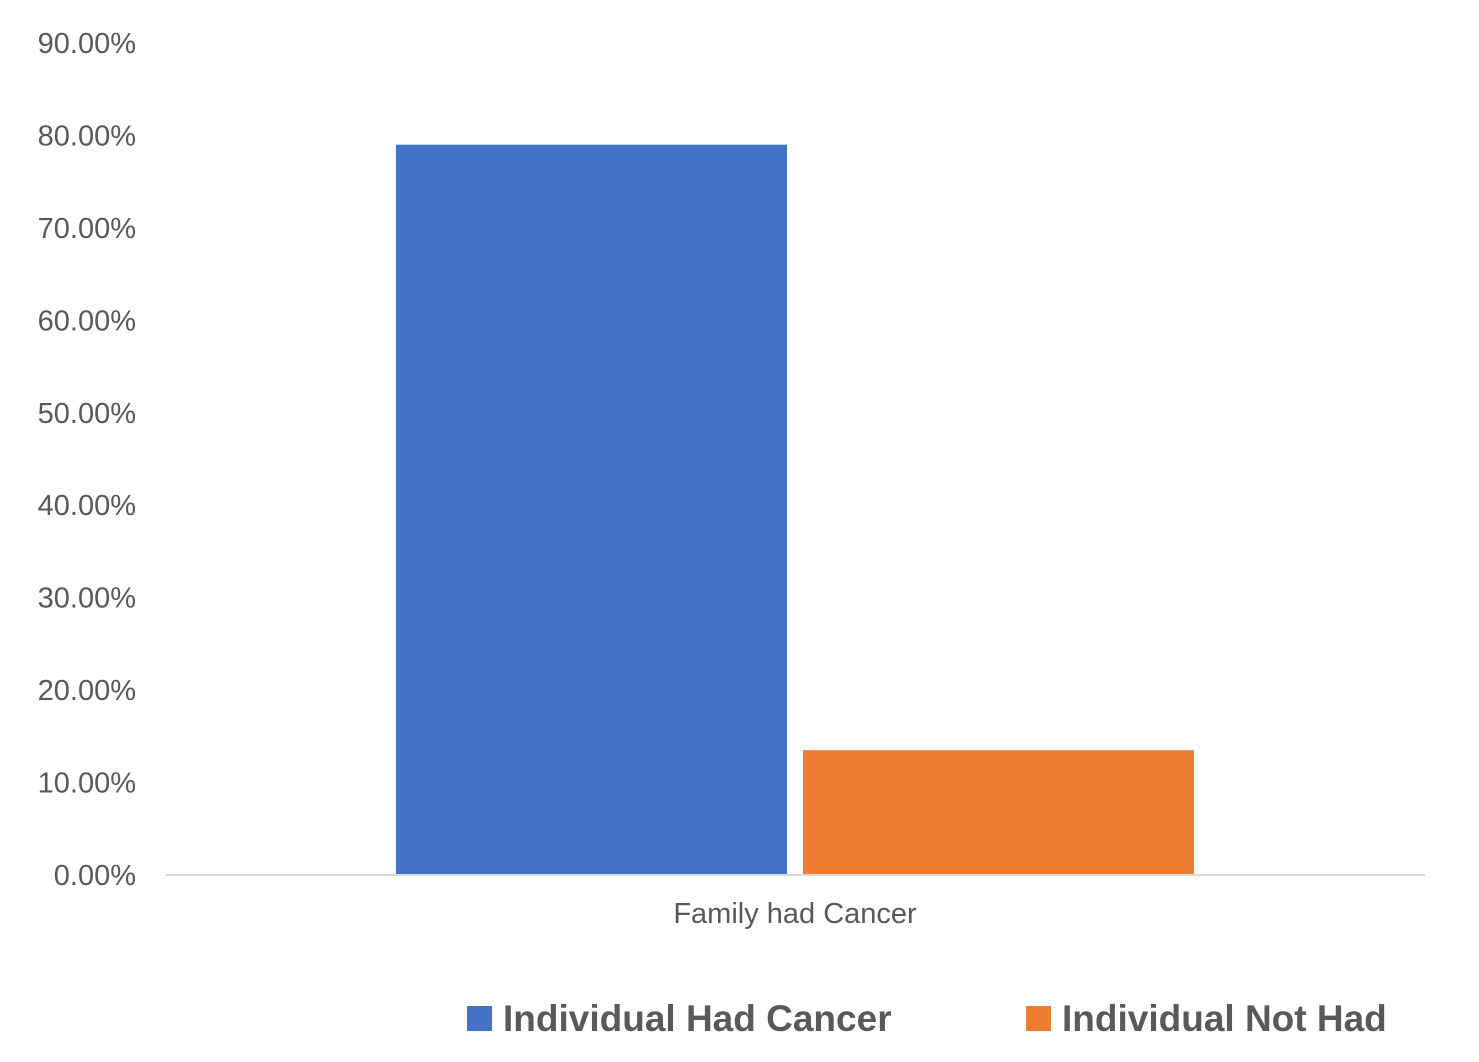 This screenshot has width=1479, height=1062. I want to click on y-tick-label: 60.00%, so click(87, 321).